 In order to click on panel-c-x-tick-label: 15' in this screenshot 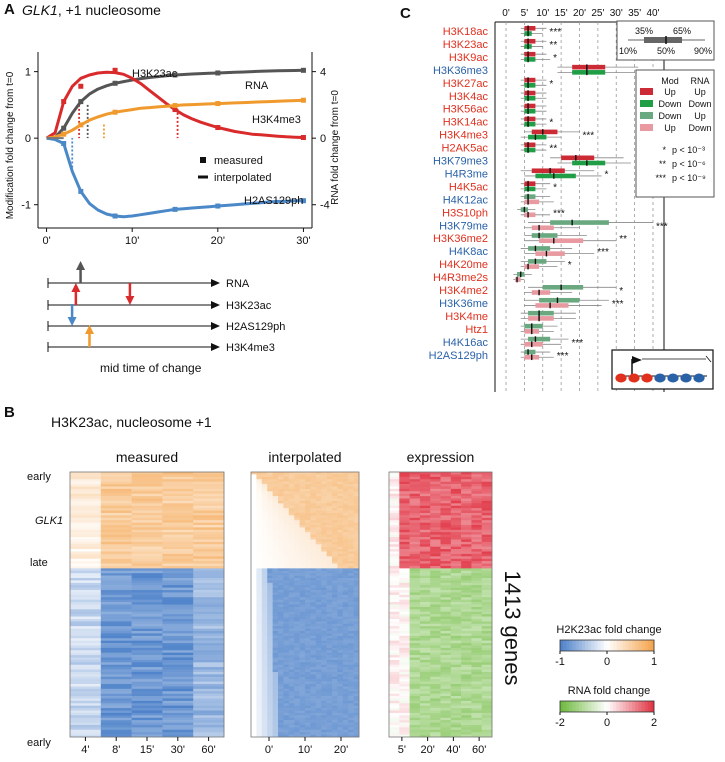, I will do `click(561, 13)`.